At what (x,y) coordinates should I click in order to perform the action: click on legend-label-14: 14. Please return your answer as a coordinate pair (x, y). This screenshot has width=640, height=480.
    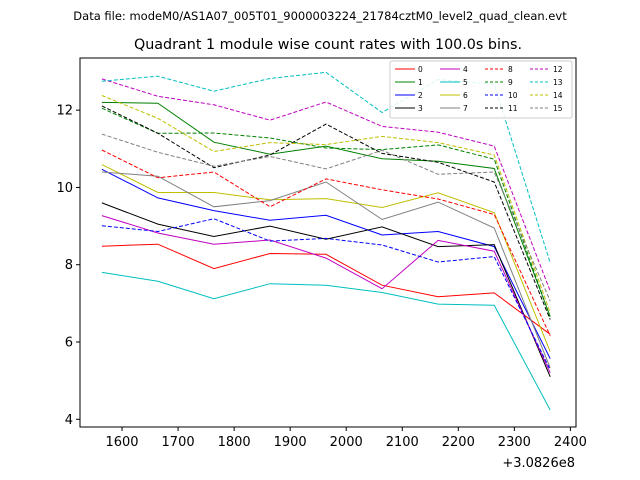
    Looking at the image, I should click on (558, 95).